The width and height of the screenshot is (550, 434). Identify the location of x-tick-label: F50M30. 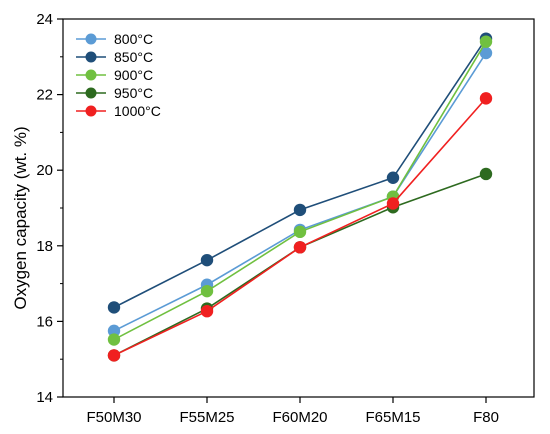
(113, 417).